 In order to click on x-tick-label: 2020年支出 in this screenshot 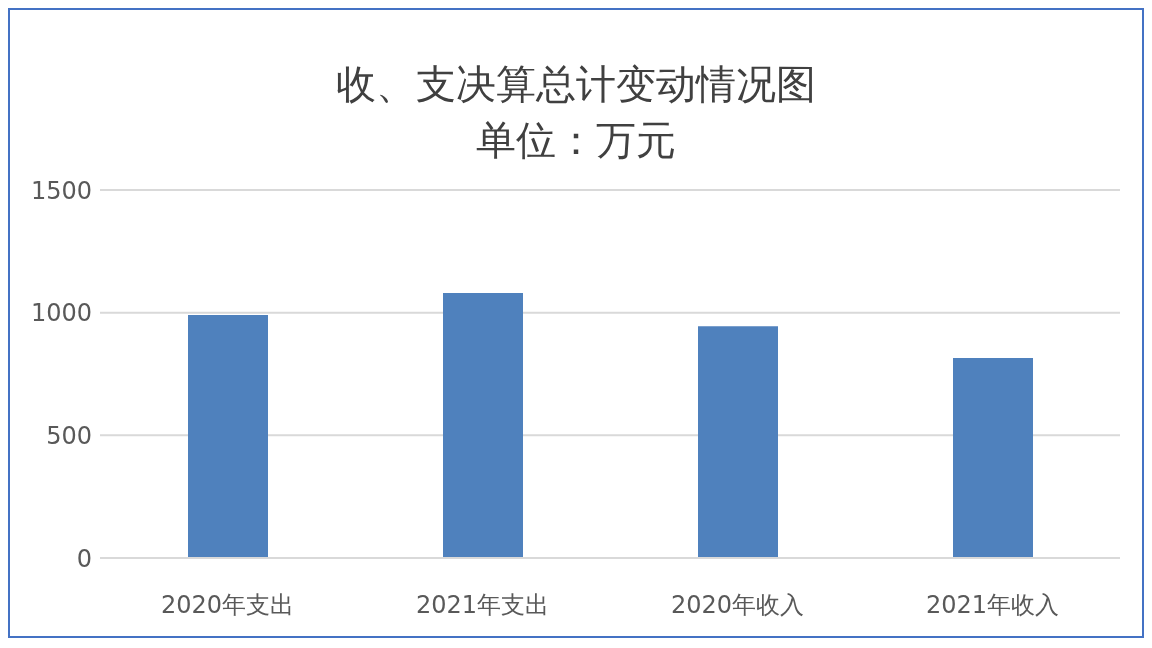, I will do `click(227, 605)`.